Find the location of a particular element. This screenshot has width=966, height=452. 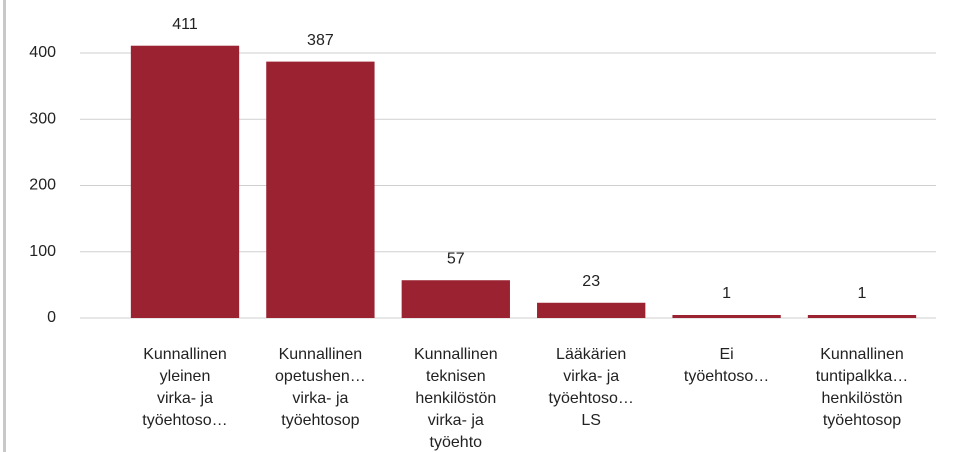

x-tick-label: Lääkärien is located at coordinates (591, 354).